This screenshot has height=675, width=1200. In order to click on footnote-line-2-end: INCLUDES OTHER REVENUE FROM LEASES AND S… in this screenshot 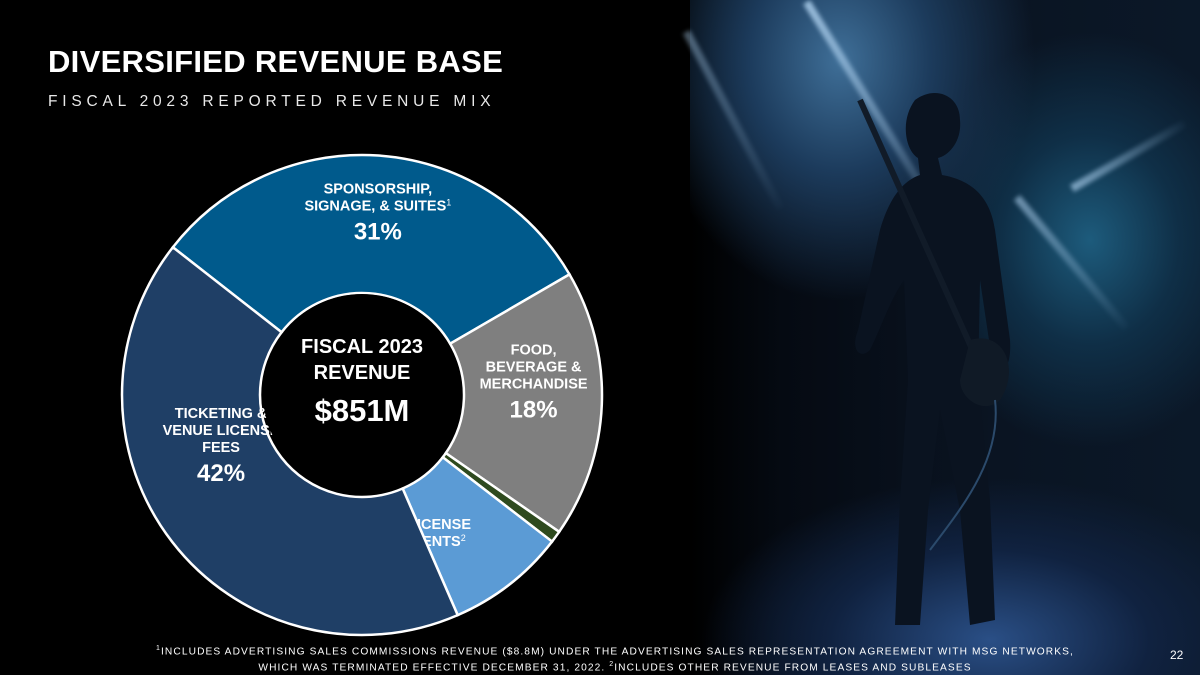, I will do `click(793, 668)`.